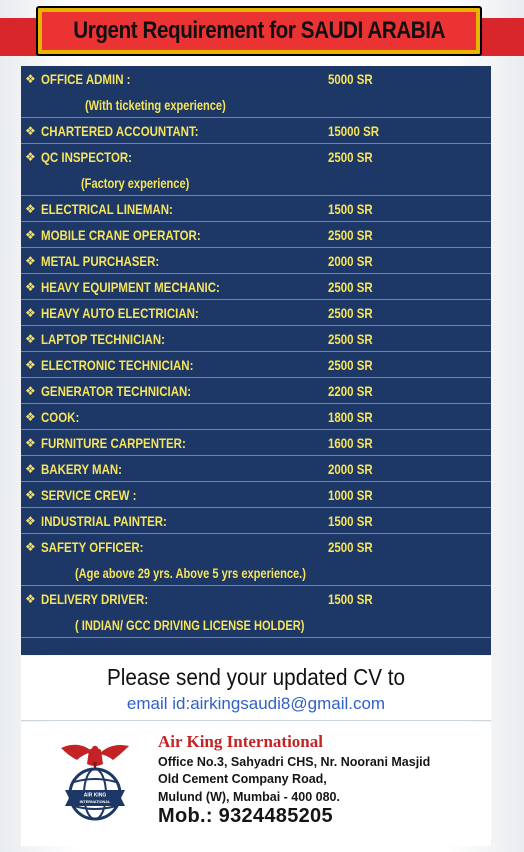 The height and width of the screenshot is (852, 524). I want to click on eagle-globe-logo-icon: AIR KING INTERNATIONAL, so click(95, 782).